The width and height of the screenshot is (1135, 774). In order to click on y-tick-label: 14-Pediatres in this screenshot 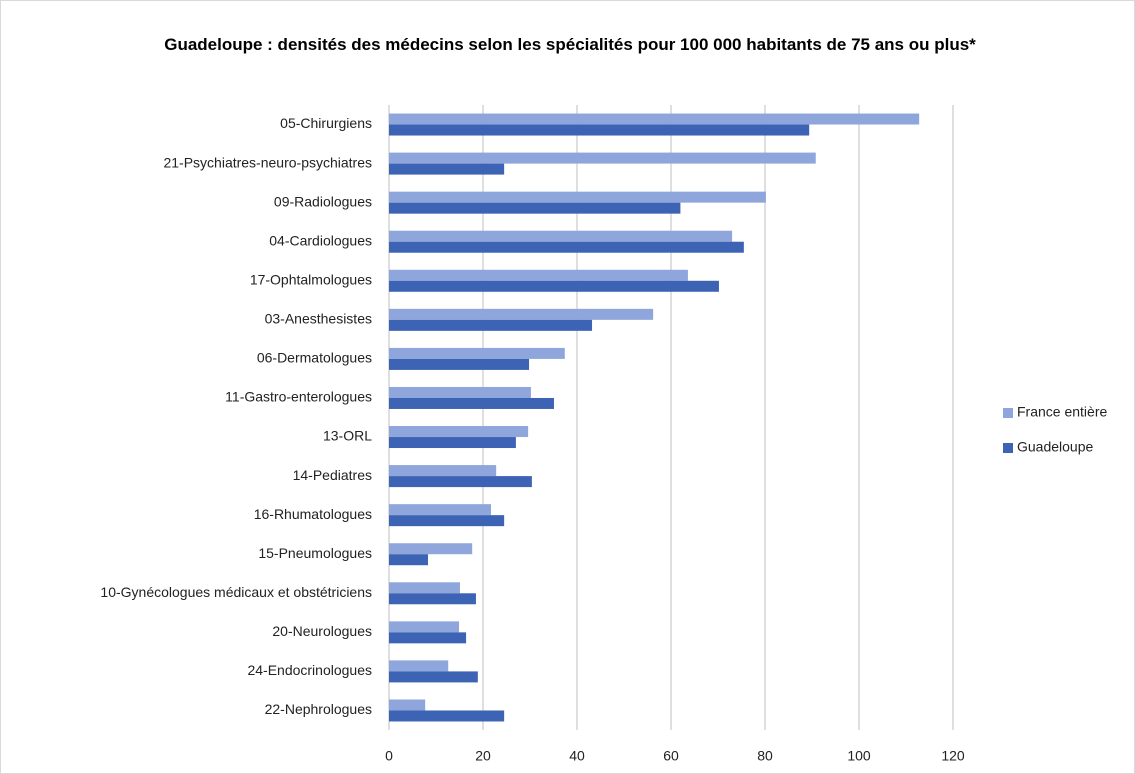, I will do `click(332, 475)`.